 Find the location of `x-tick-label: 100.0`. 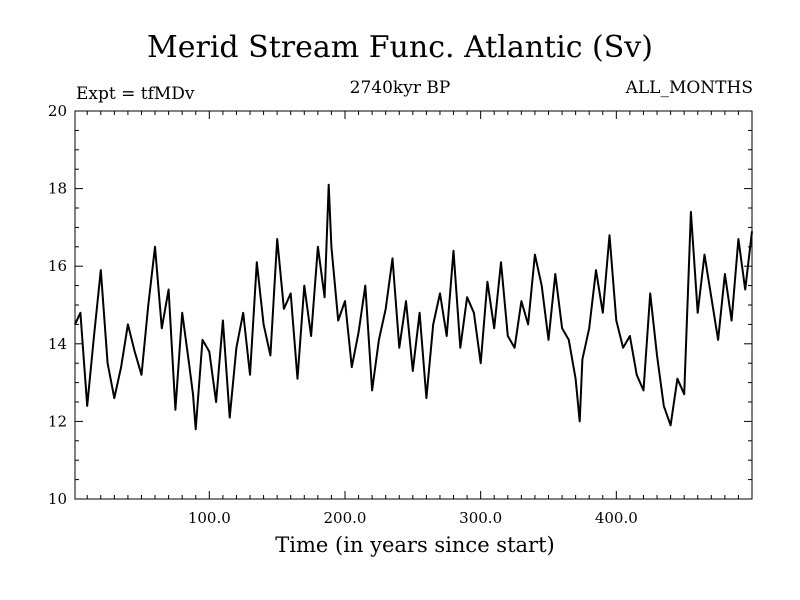

x-tick-label: 100.0 is located at coordinates (209, 518).